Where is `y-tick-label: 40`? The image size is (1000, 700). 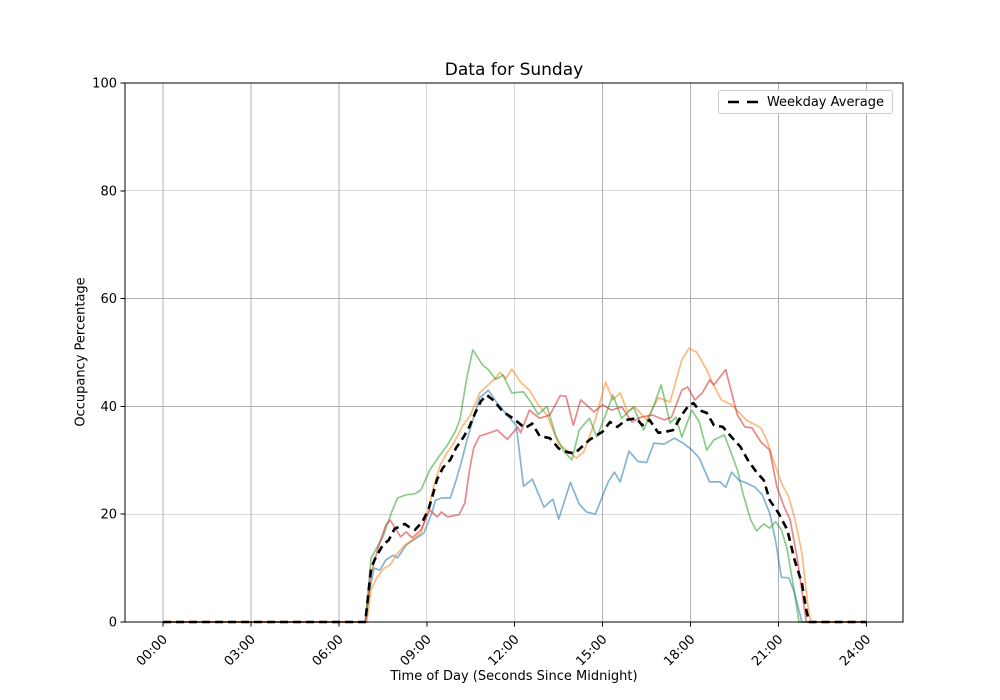 y-tick-label: 40 is located at coordinates (108, 407).